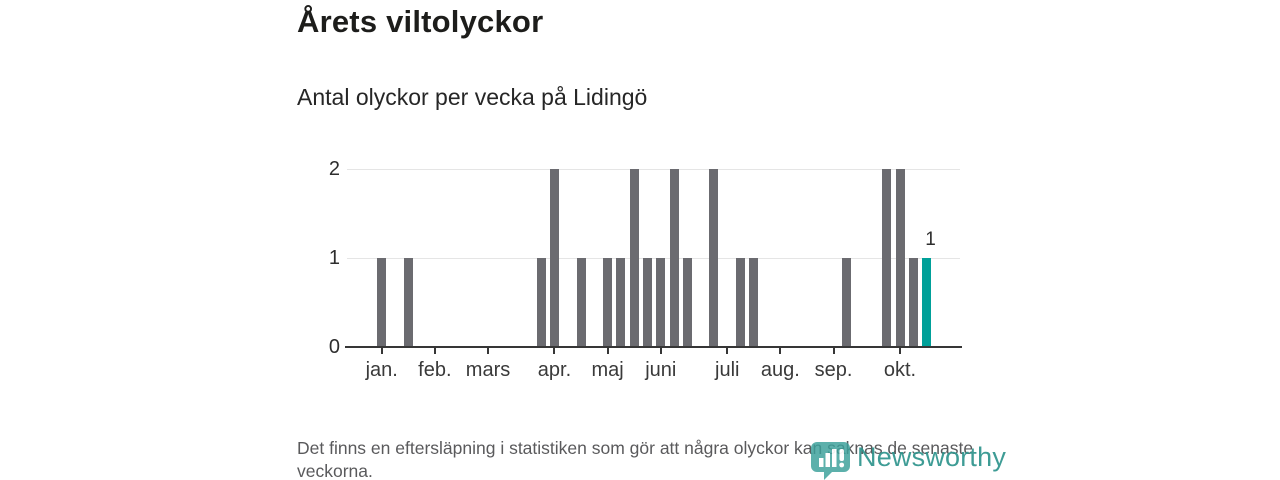 This screenshot has height=480, width=1280. I want to click on x-axis-line, so click(653, 347).